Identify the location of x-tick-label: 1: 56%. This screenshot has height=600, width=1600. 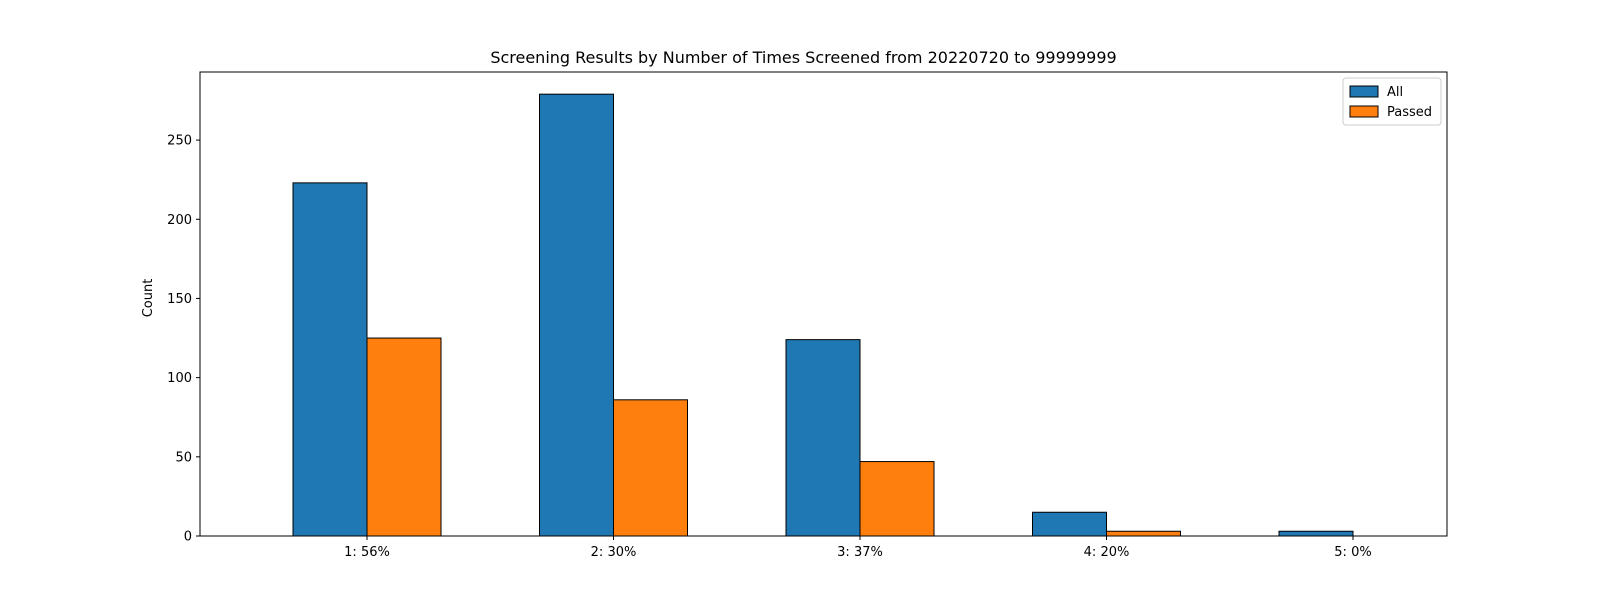
(367, 552).